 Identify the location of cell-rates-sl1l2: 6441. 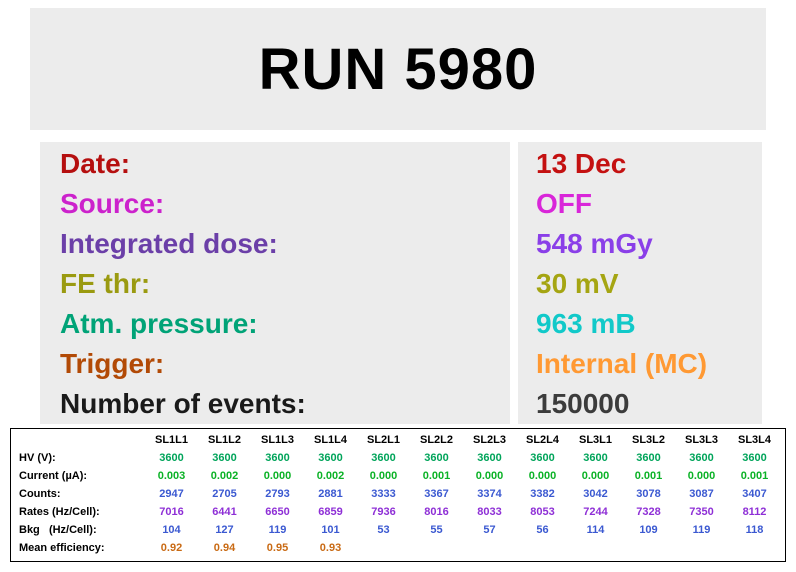
(224, 512).